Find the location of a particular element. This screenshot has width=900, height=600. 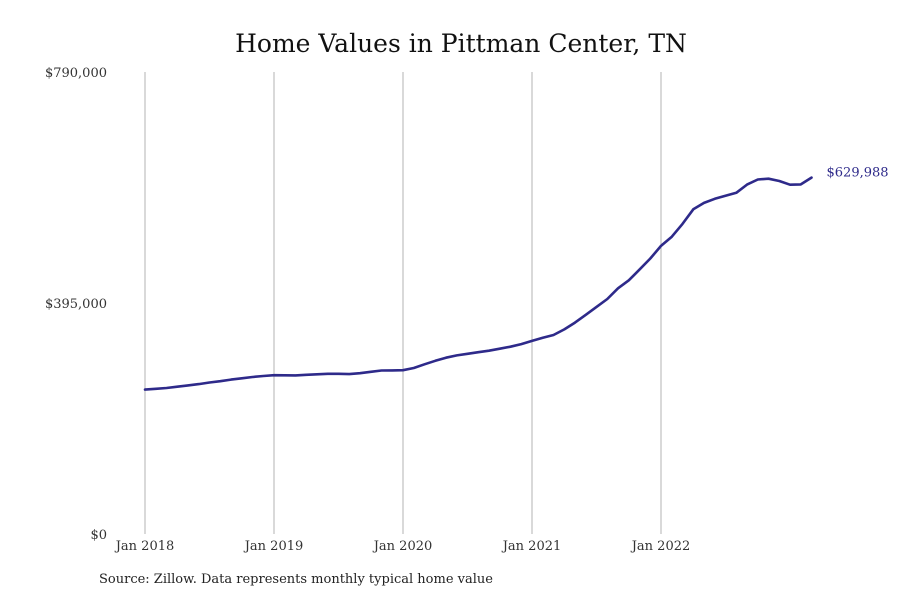

x-tick-label-2019-01: Jan 2019 is located at coordinates (273, 546).